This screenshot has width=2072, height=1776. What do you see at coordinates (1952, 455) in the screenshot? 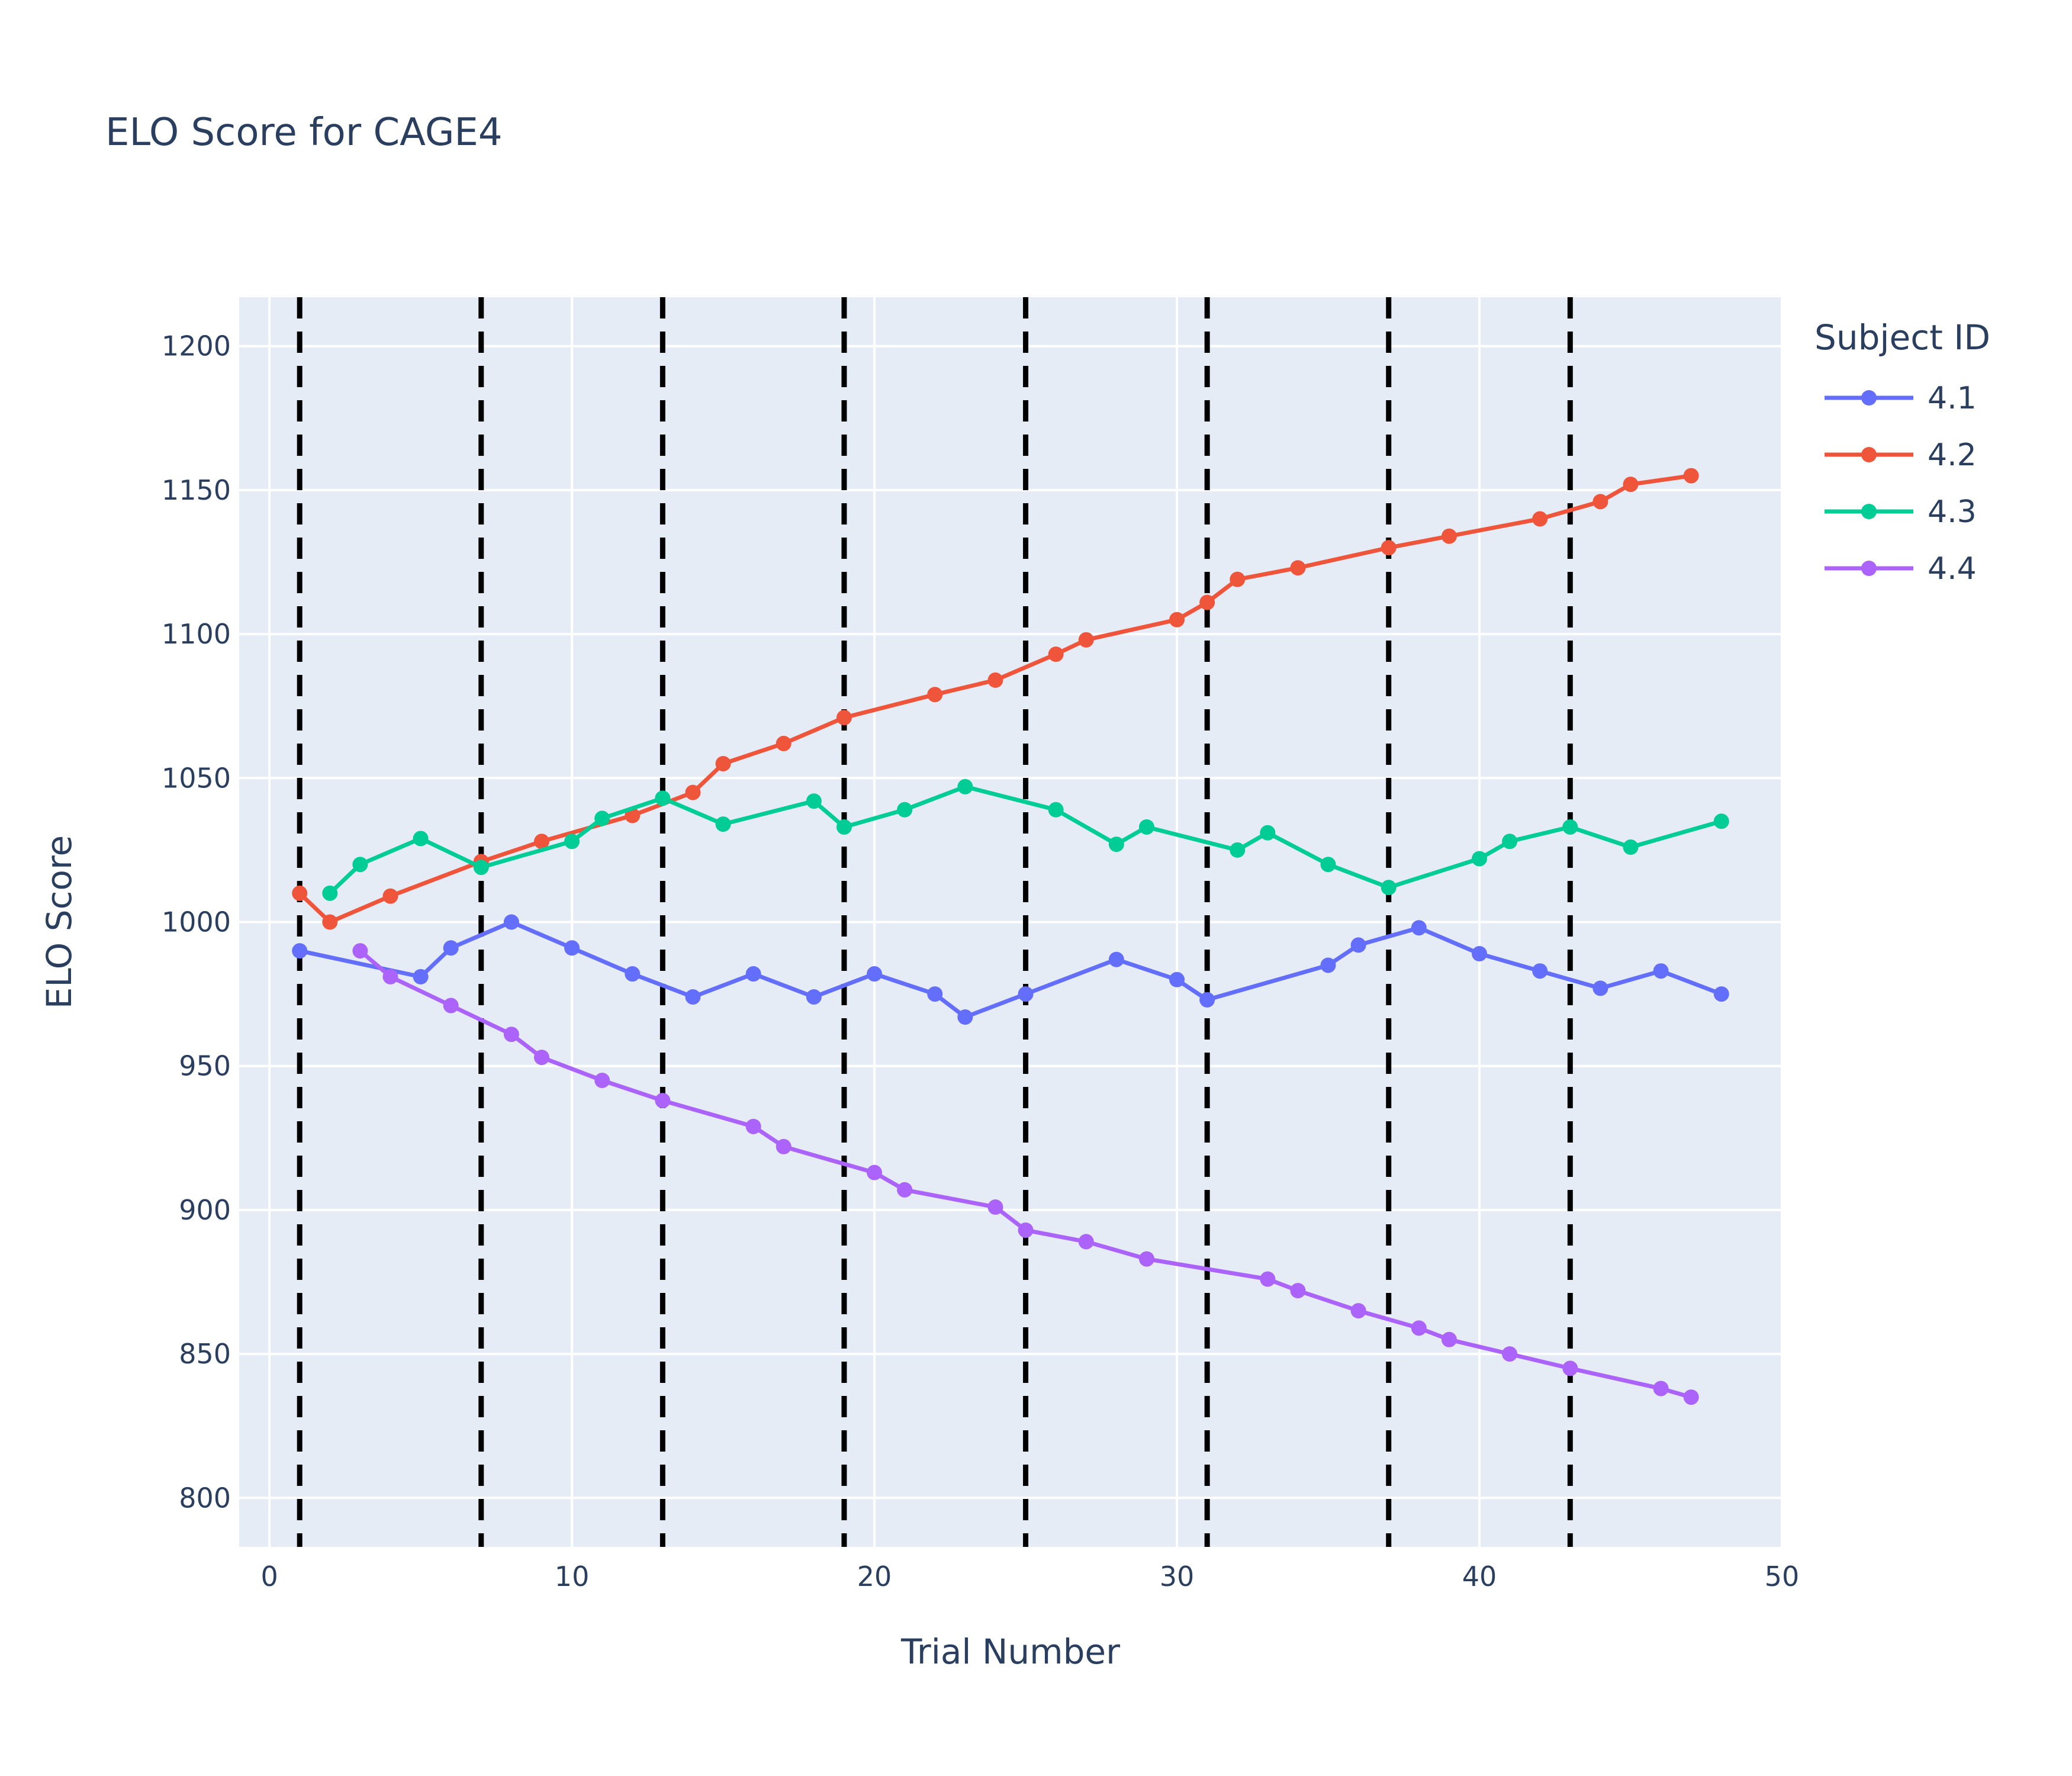
I see `legend-label-4.2: 4.2` at bounding box center [1952, 455].